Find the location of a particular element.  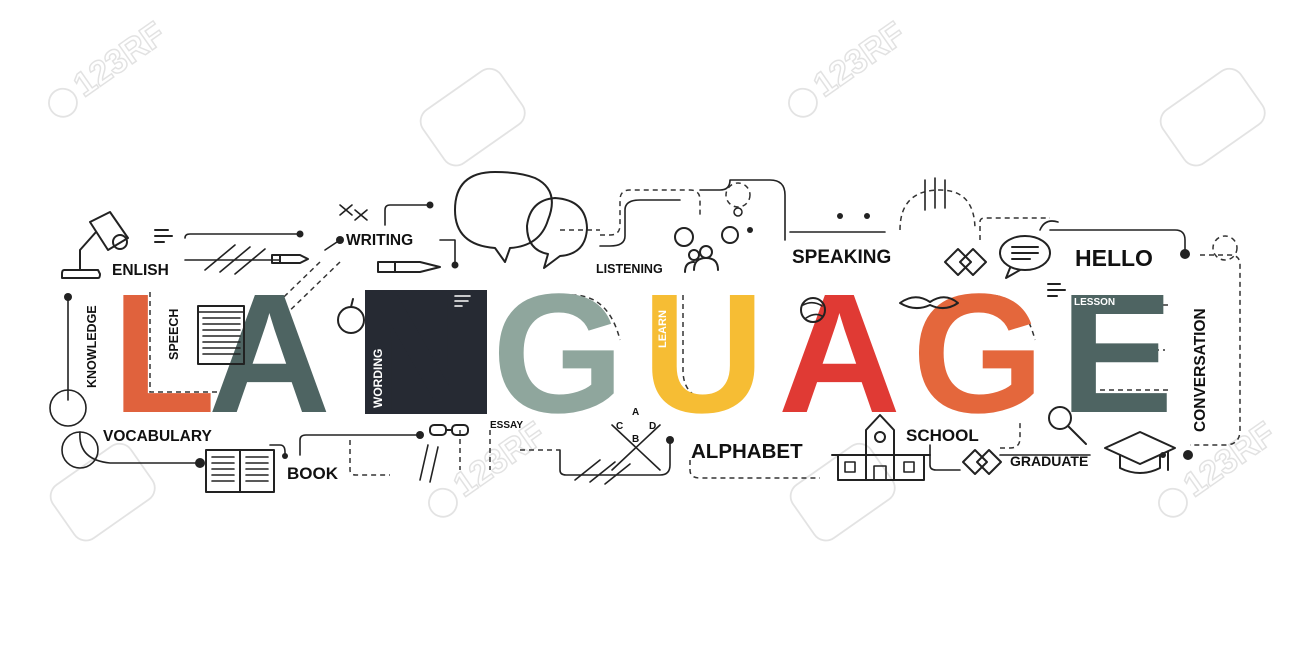

people-talking-icon is located at coordinates (706, 249).